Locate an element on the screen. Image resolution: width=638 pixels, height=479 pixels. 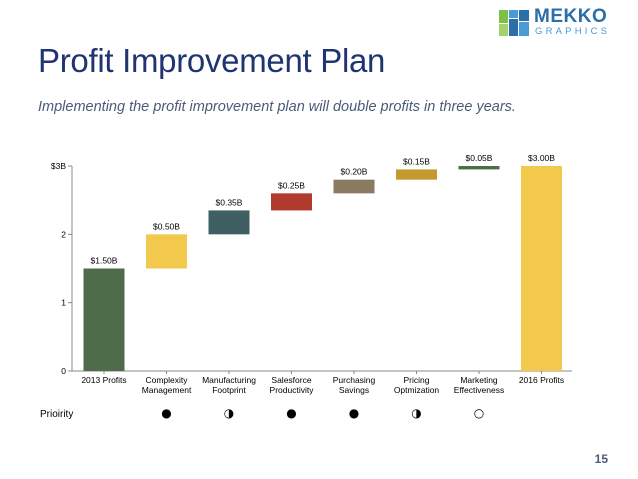
bar-value-label: $0.25B is located at coordinates (291, 185).